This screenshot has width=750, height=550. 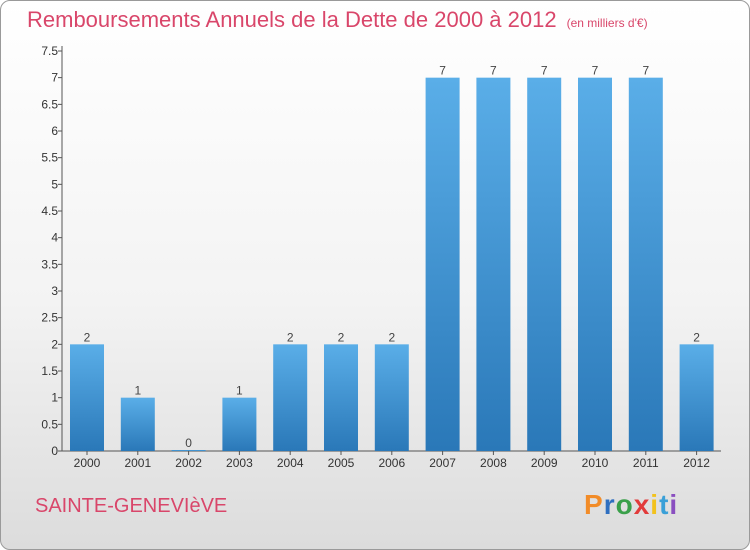 What do you see at coordinates (595, 463) in the screenshot?
I see `x-tick-label: 2010` at bounding box center [595, 463].